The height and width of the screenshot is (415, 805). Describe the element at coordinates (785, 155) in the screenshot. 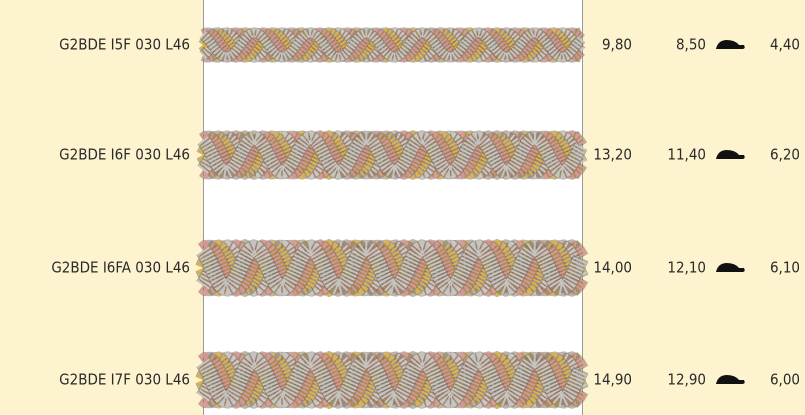

I see `price: 6,20` at that location.